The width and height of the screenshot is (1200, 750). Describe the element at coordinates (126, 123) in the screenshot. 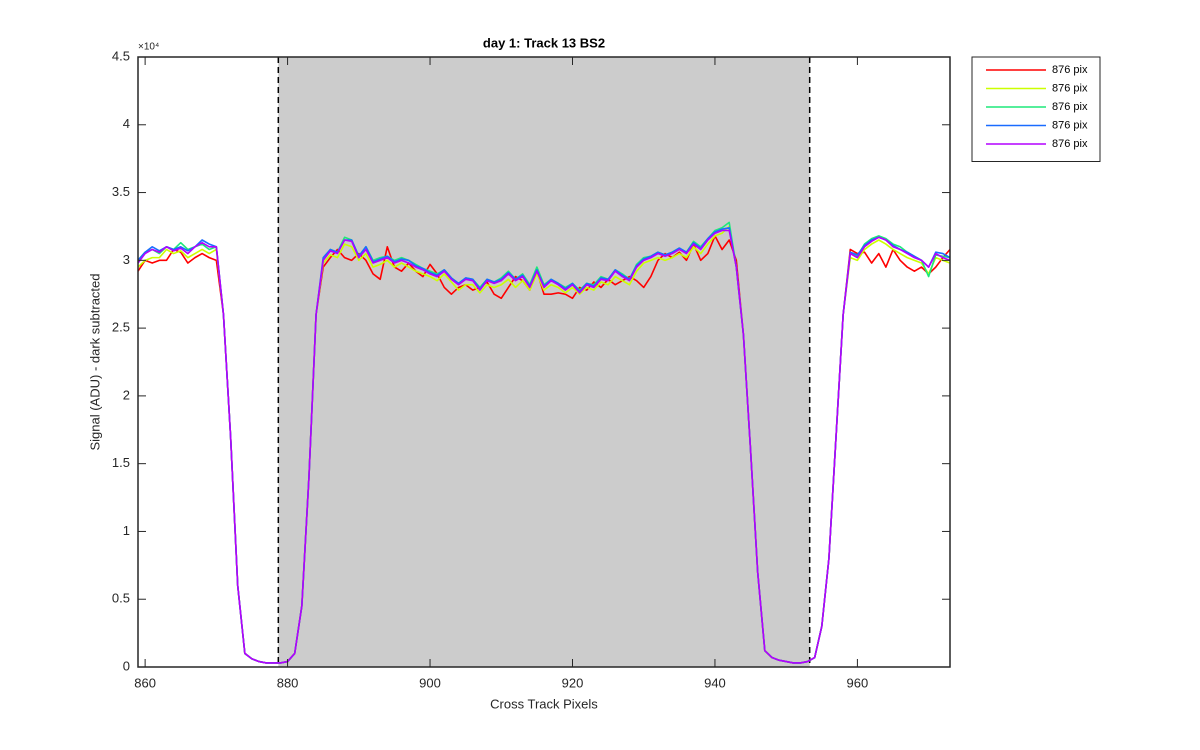

I see `y-tick-label: 4` at that location.